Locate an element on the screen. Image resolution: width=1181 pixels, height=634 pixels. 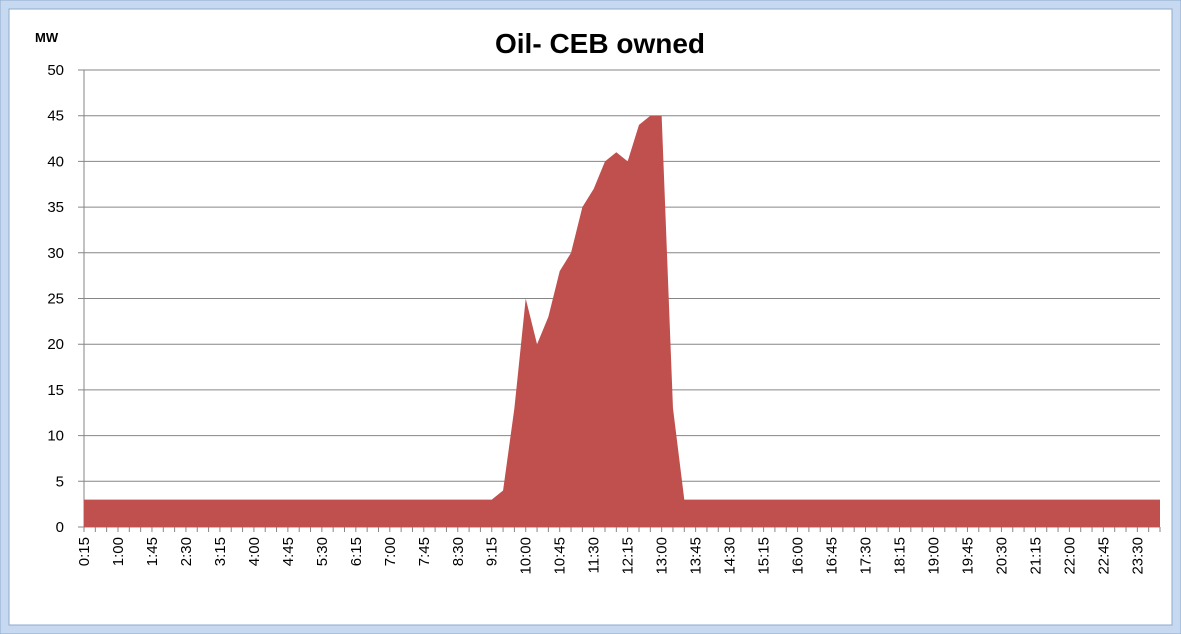
x-tick-label: 8:30 is located at coordinates (458, 551).